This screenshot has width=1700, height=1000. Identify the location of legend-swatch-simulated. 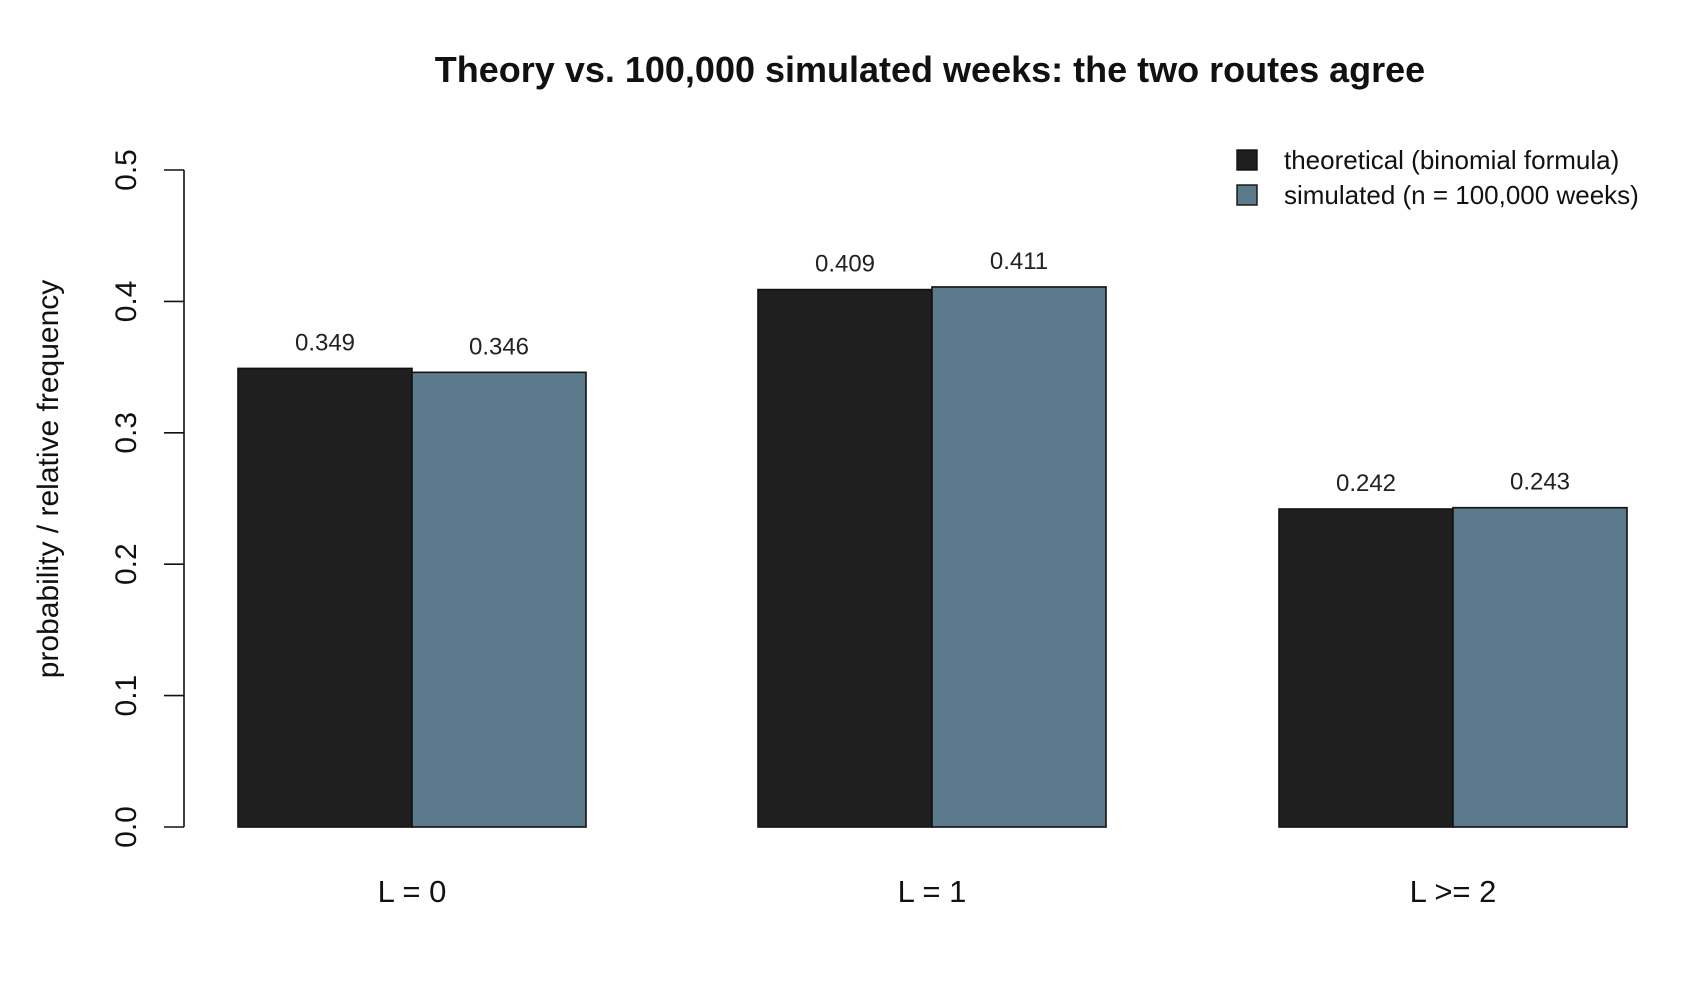
(1247, 195).